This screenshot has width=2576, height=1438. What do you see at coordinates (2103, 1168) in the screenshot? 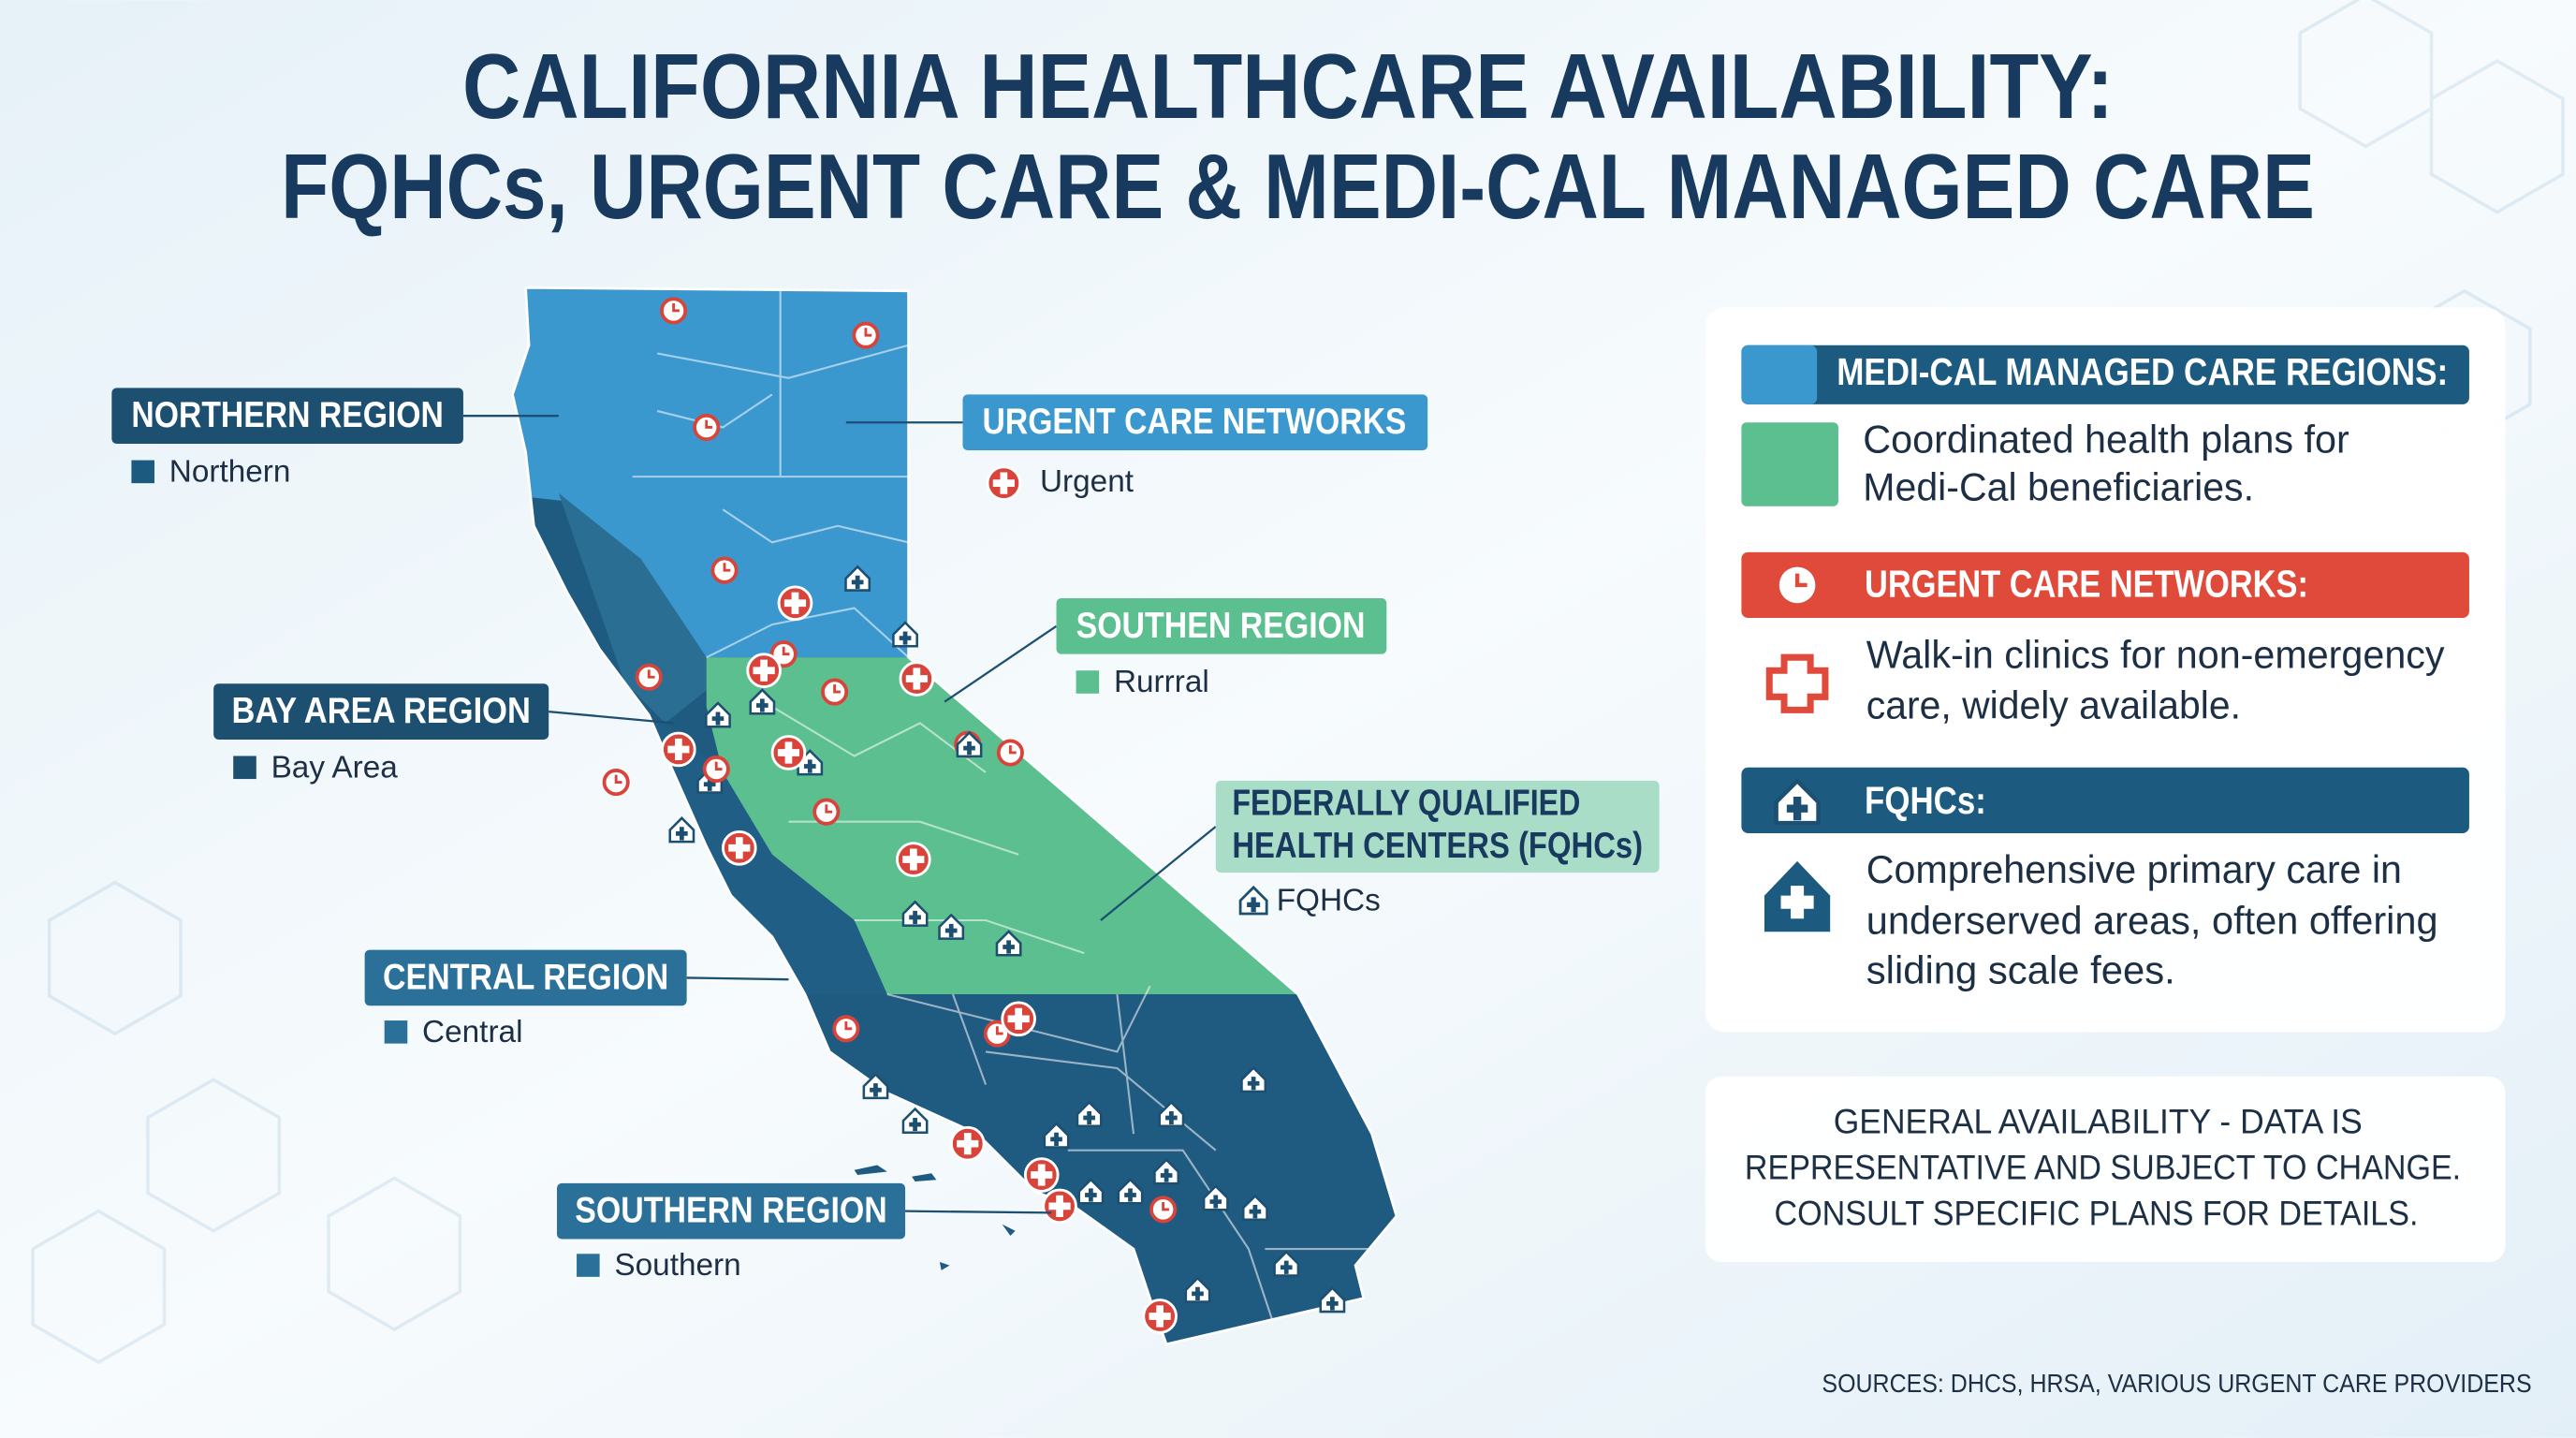
I see `note-line: REPRESENTATIVE AND SUBJECT TO CHANGE.` at bounding box center [2103, 1168].